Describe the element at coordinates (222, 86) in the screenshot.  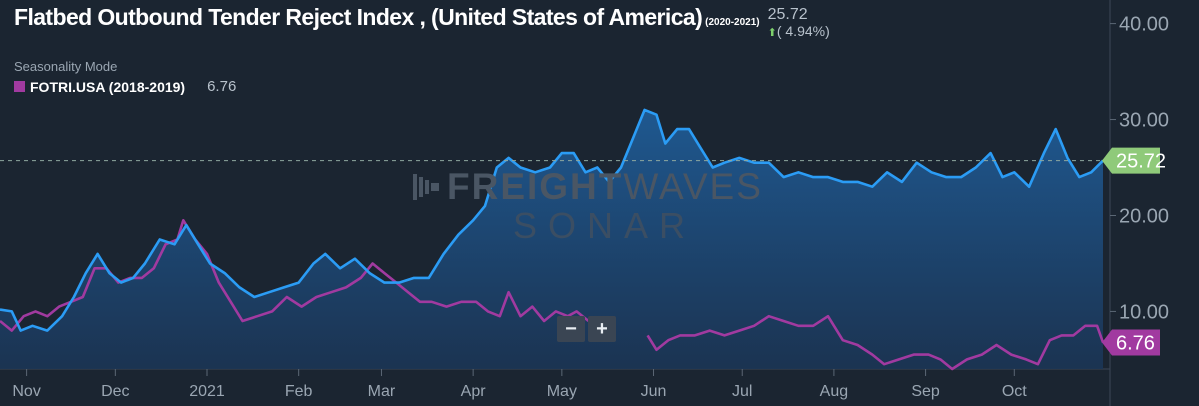
I see `legend-value: 6.76` at that location.